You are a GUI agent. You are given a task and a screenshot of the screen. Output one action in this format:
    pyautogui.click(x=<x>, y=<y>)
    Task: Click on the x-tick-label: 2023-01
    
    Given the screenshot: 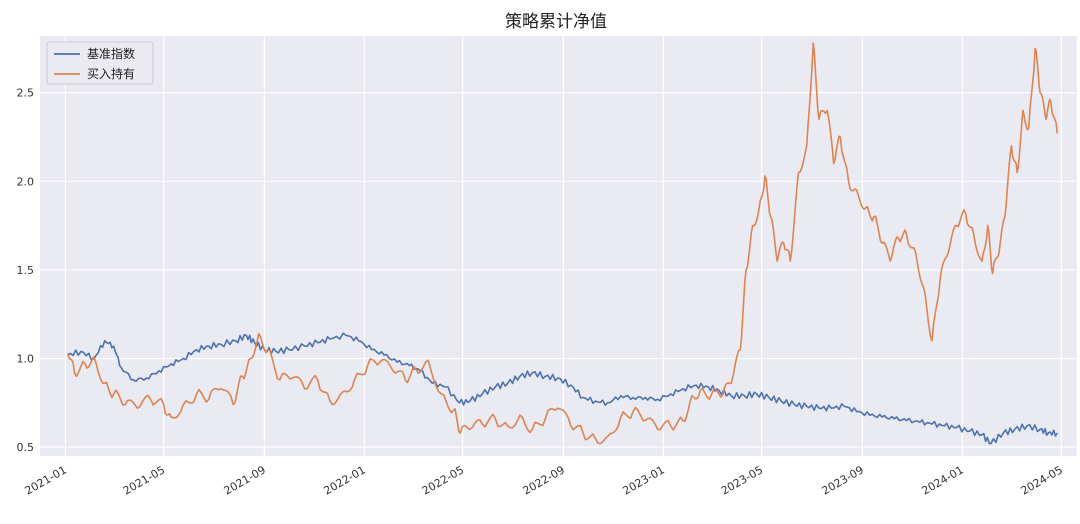 What is the action you would take?
    pyautogui.click(x=644, y=480)
    